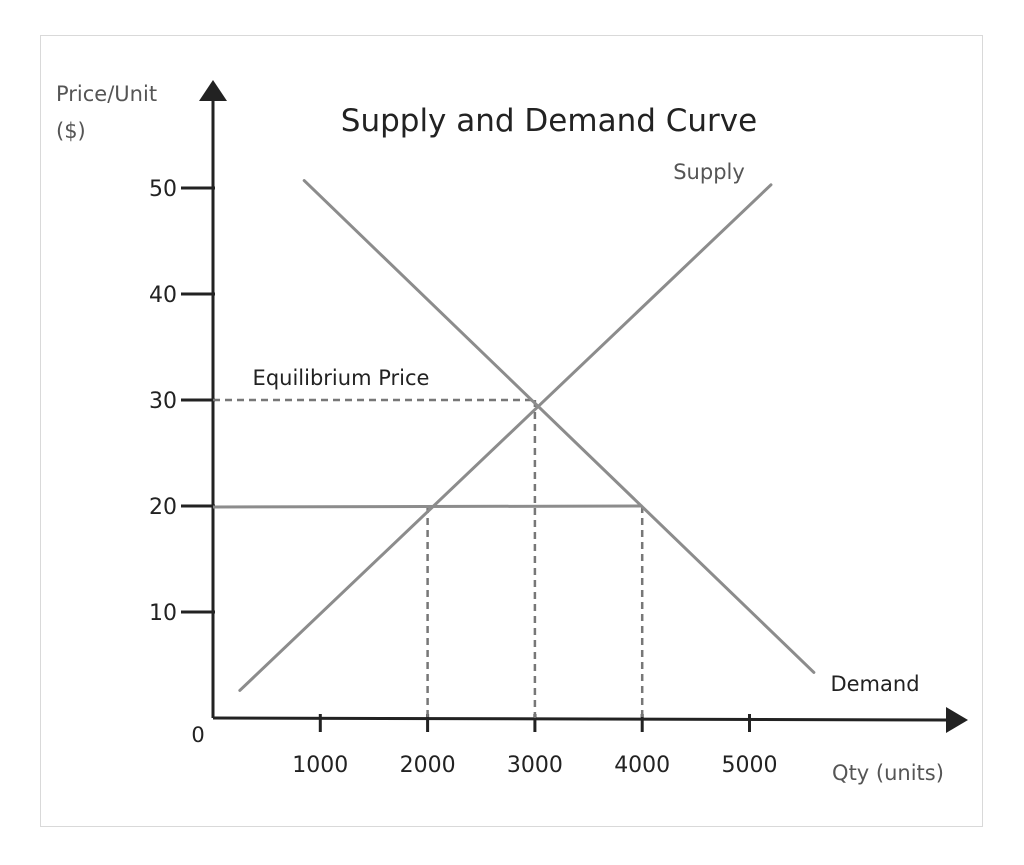 This screenshot has height=865, width=1024. Describe the element at coordinates (535, 765) in the screenshot. I see `x-tick-label: 3000` at that location.